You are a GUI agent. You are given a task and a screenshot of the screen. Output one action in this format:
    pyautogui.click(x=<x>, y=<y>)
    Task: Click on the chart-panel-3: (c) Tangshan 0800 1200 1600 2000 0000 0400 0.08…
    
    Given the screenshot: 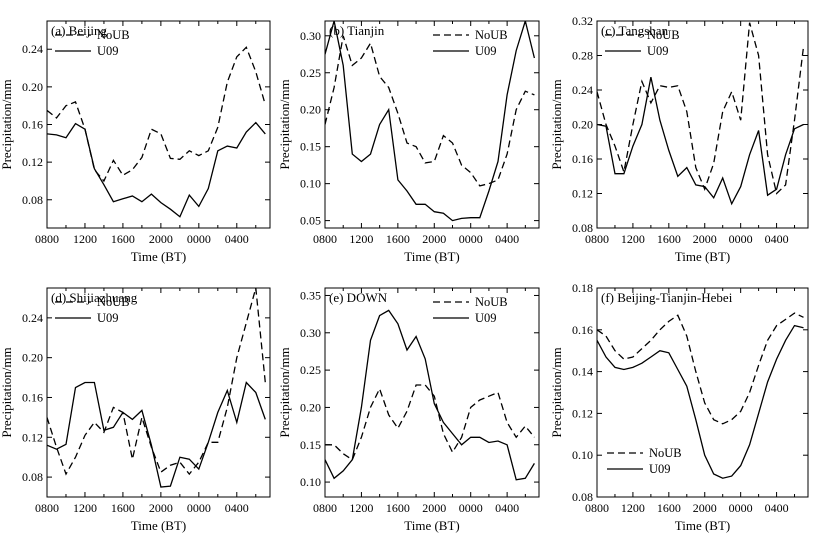 What is the action you would take?
    pyautogui.click(x=679, y=139)
    